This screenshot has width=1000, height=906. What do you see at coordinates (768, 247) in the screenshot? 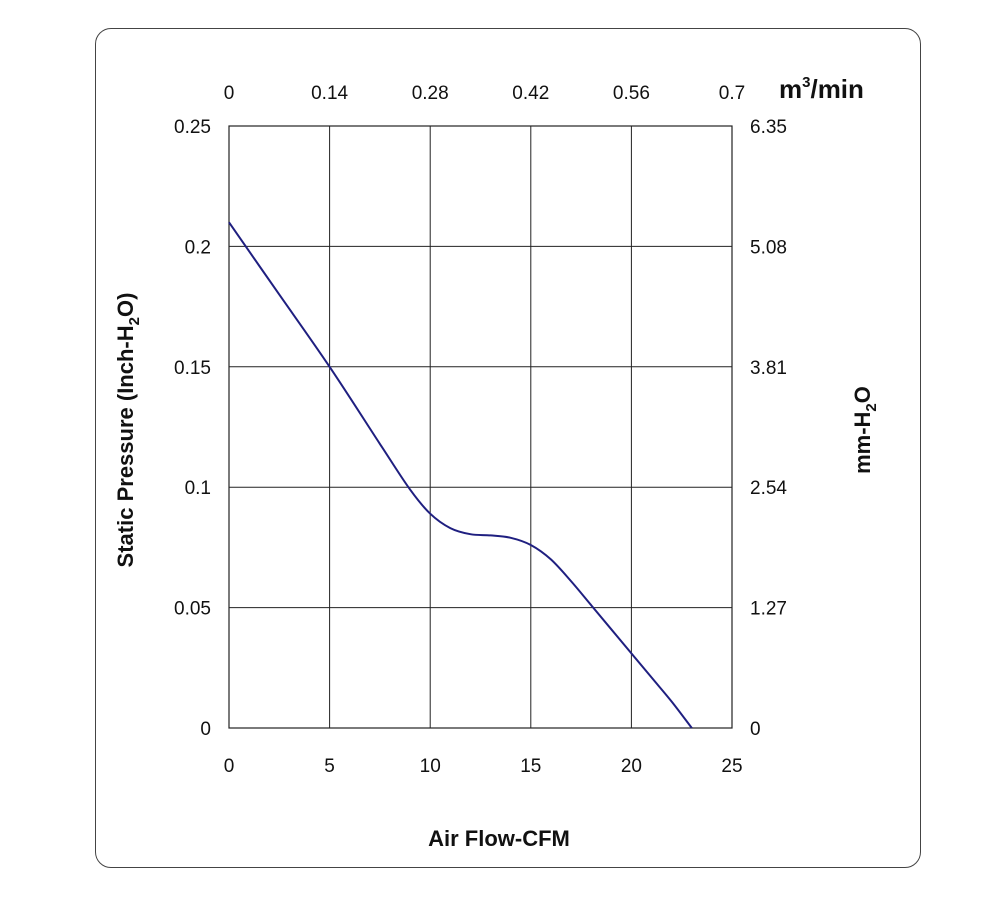
I see `right-tick-label: 5.08` at bounding box center [768, 247].